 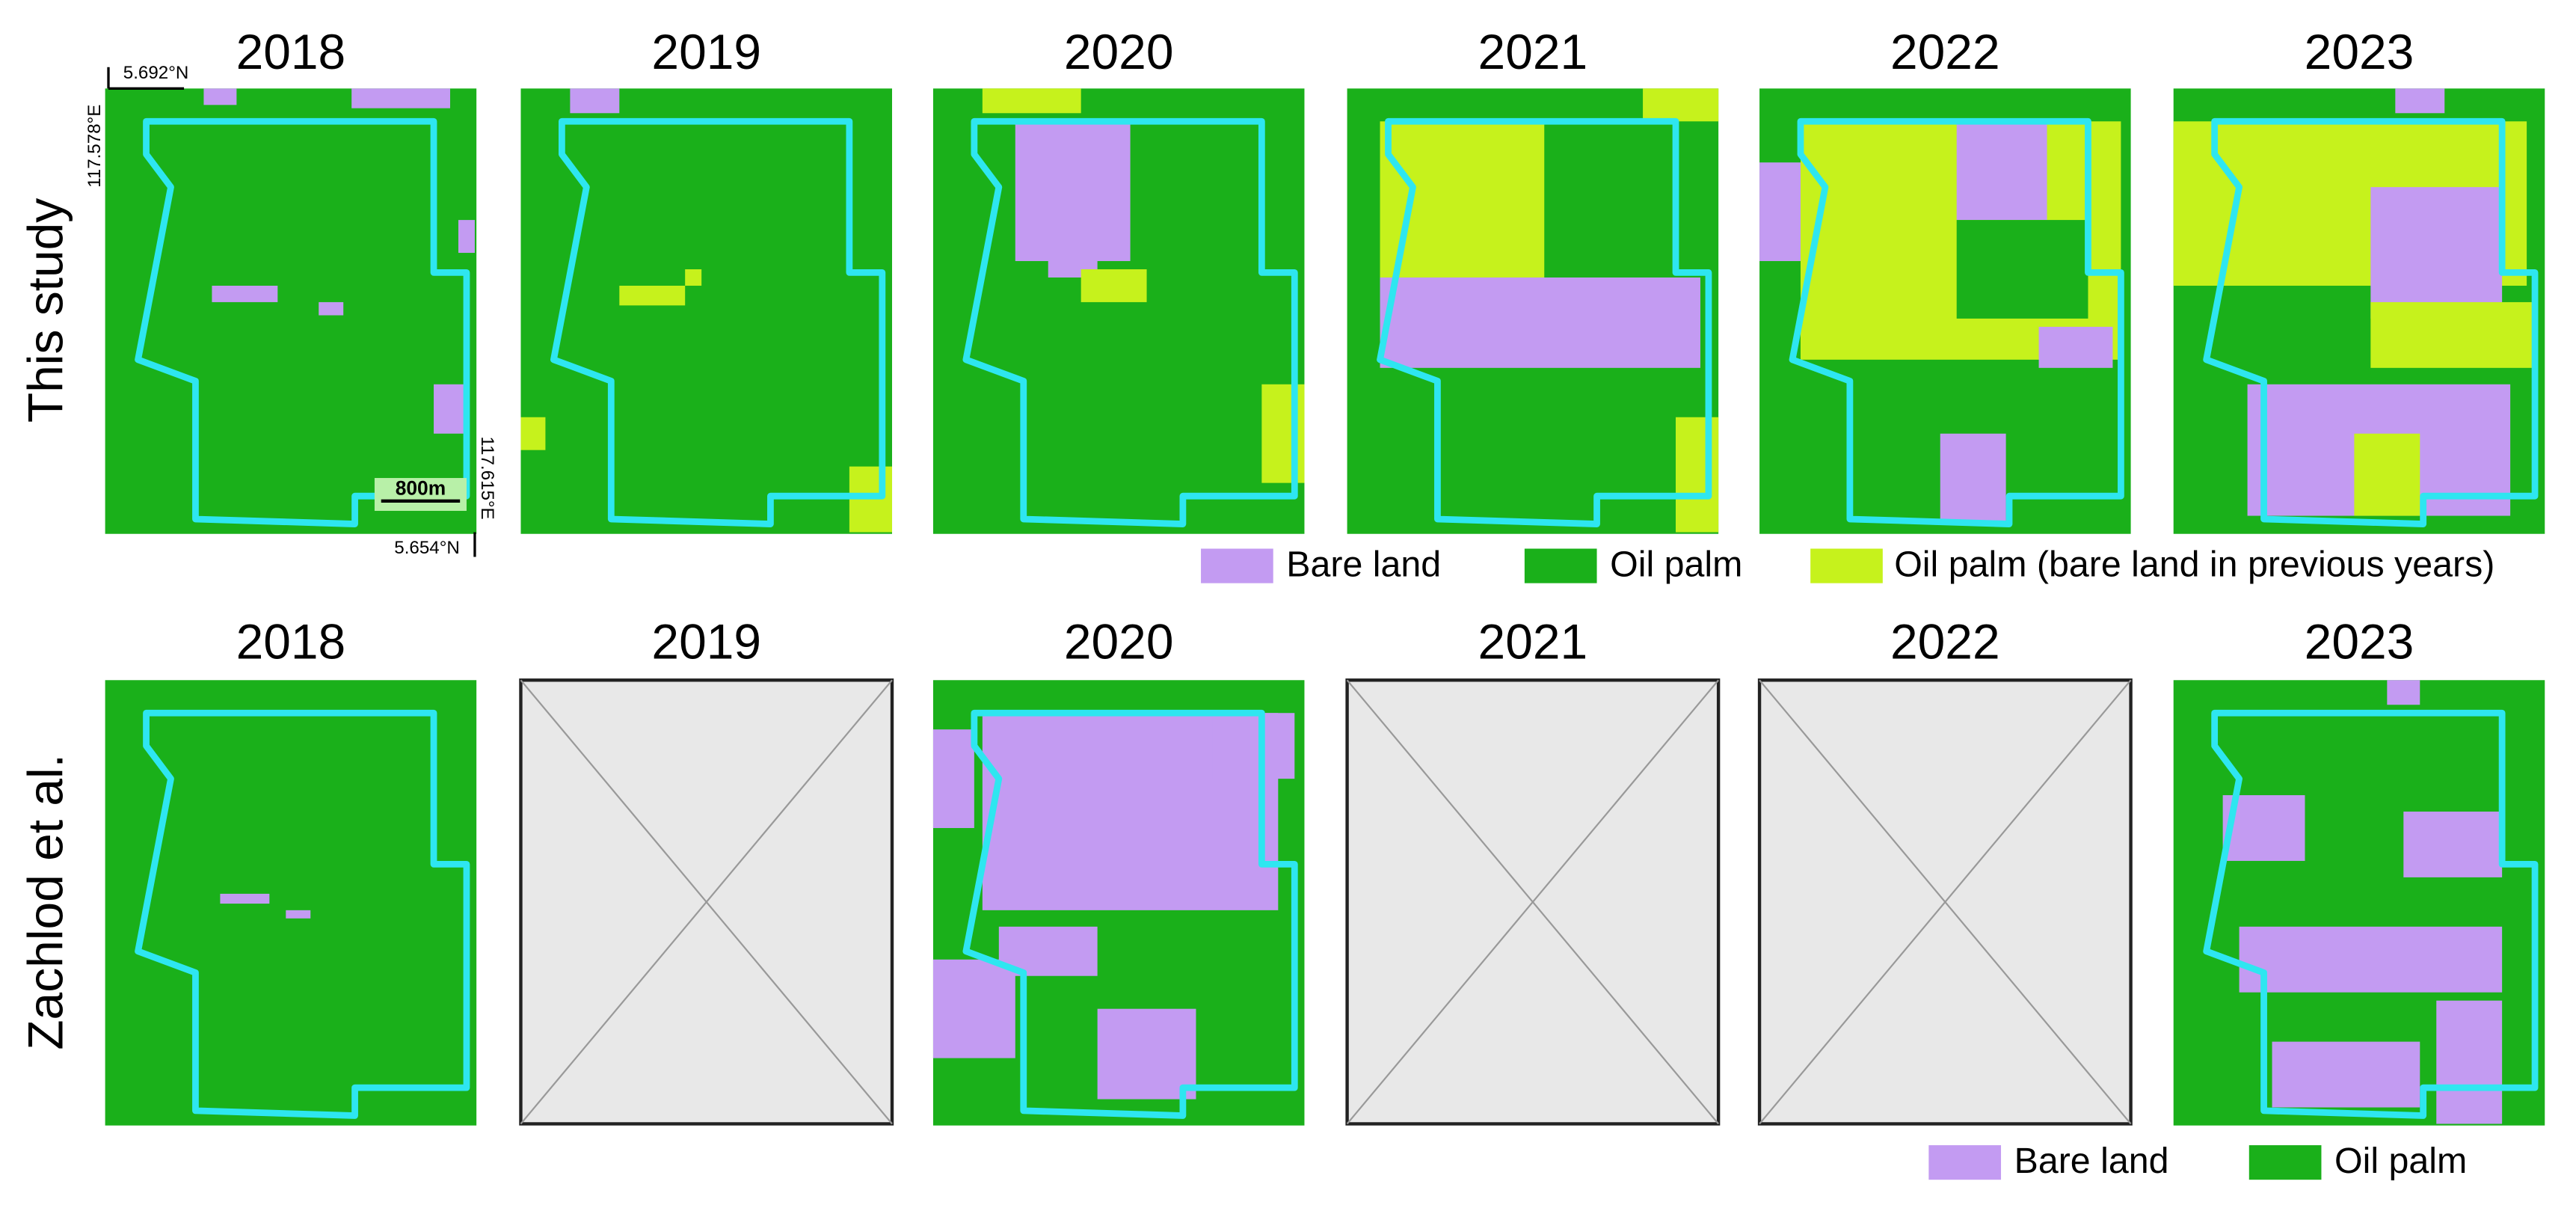 I want to click on coordinate-label: 5.654°N, so click(x=427, y=548).